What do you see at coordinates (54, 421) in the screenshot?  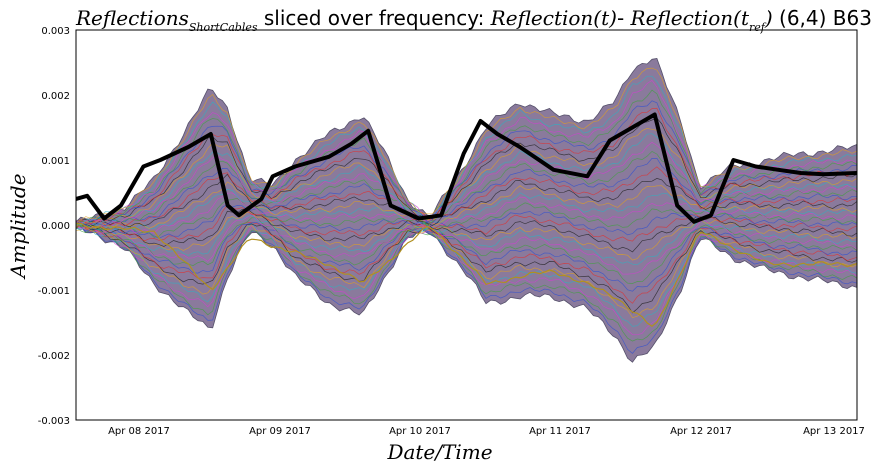 I see `y-tick-label: -0.003` at bounding box center [54, 421].